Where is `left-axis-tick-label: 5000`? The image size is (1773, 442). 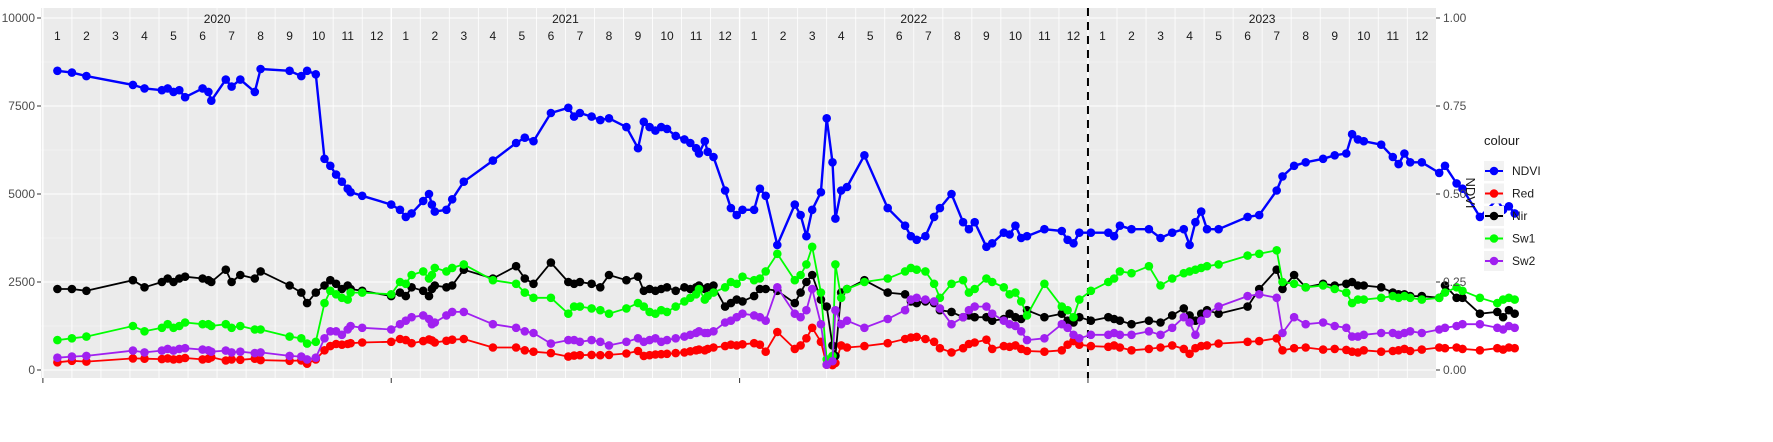
left-axis-tick-label: 5000 is located at coordinates (21, 194).